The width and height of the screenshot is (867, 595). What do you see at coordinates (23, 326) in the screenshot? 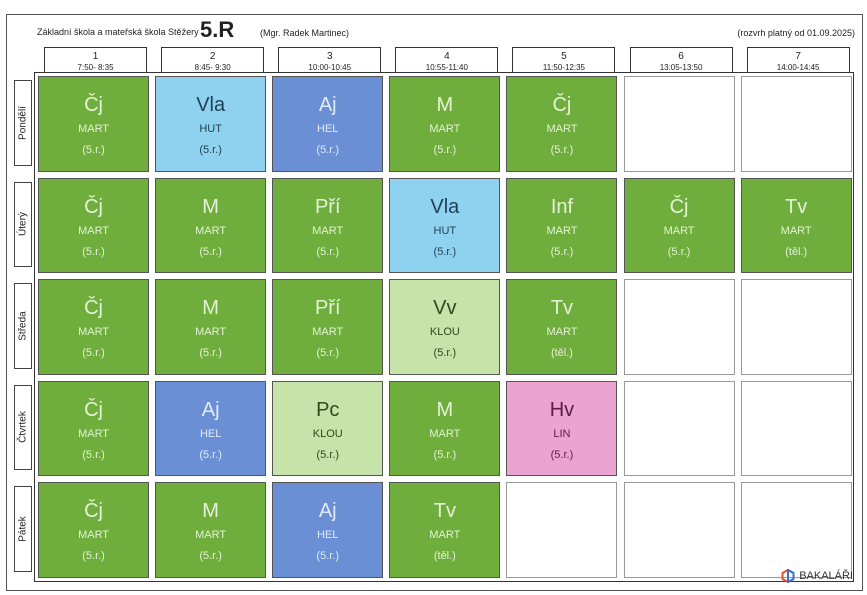
I see `day-label: Středa` at bounding box center [23, 326].